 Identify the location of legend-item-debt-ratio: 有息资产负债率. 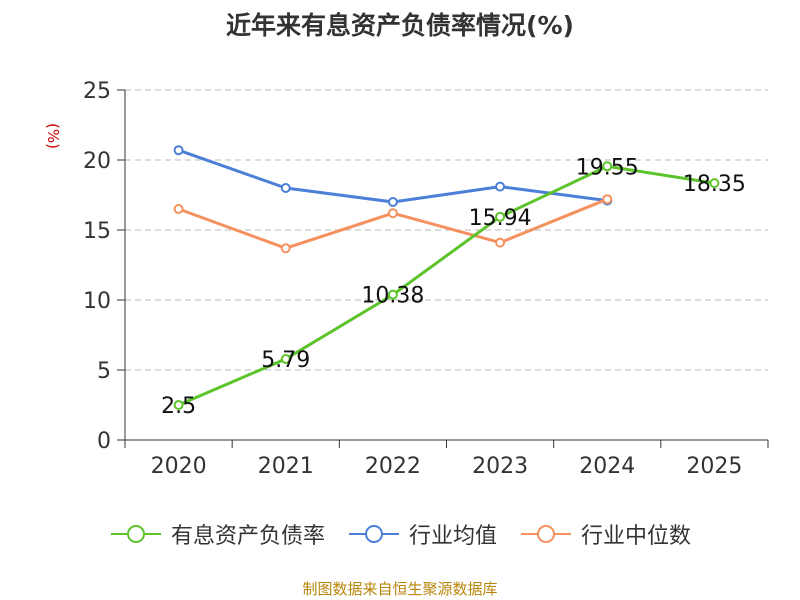
(217, 534).